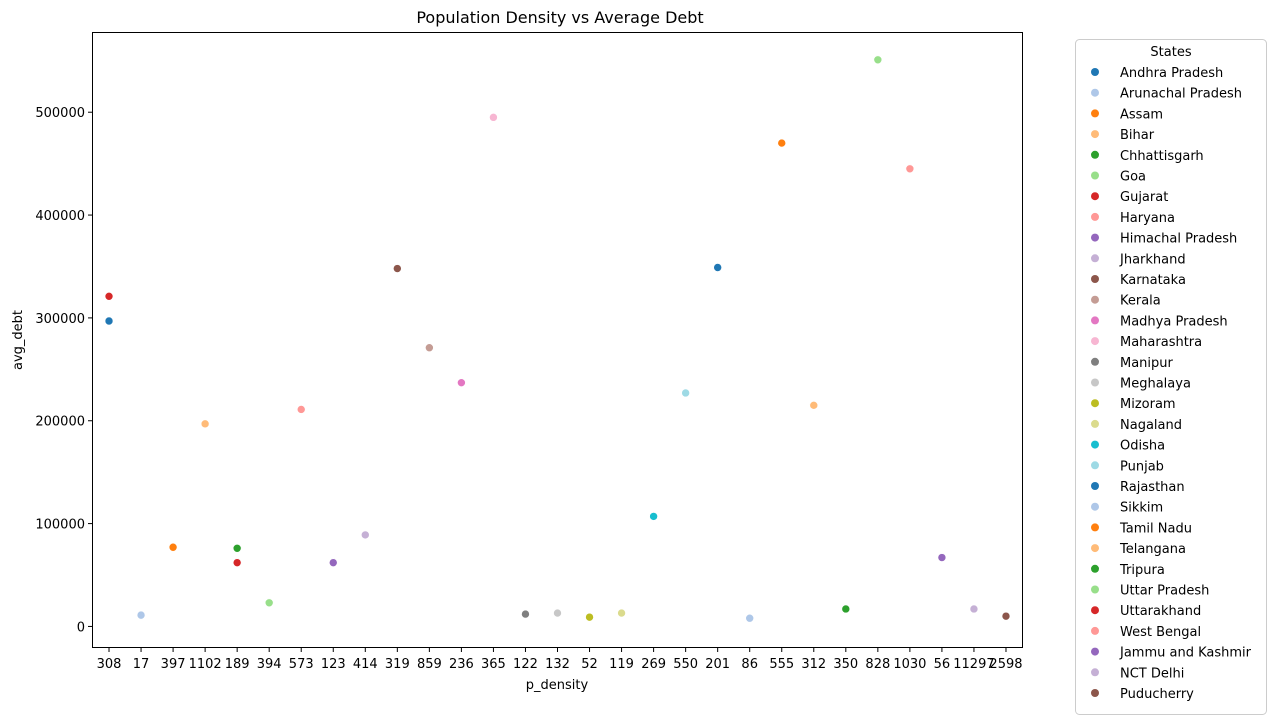  I want to click on y-tick-label: 500000, so click(60, 113).